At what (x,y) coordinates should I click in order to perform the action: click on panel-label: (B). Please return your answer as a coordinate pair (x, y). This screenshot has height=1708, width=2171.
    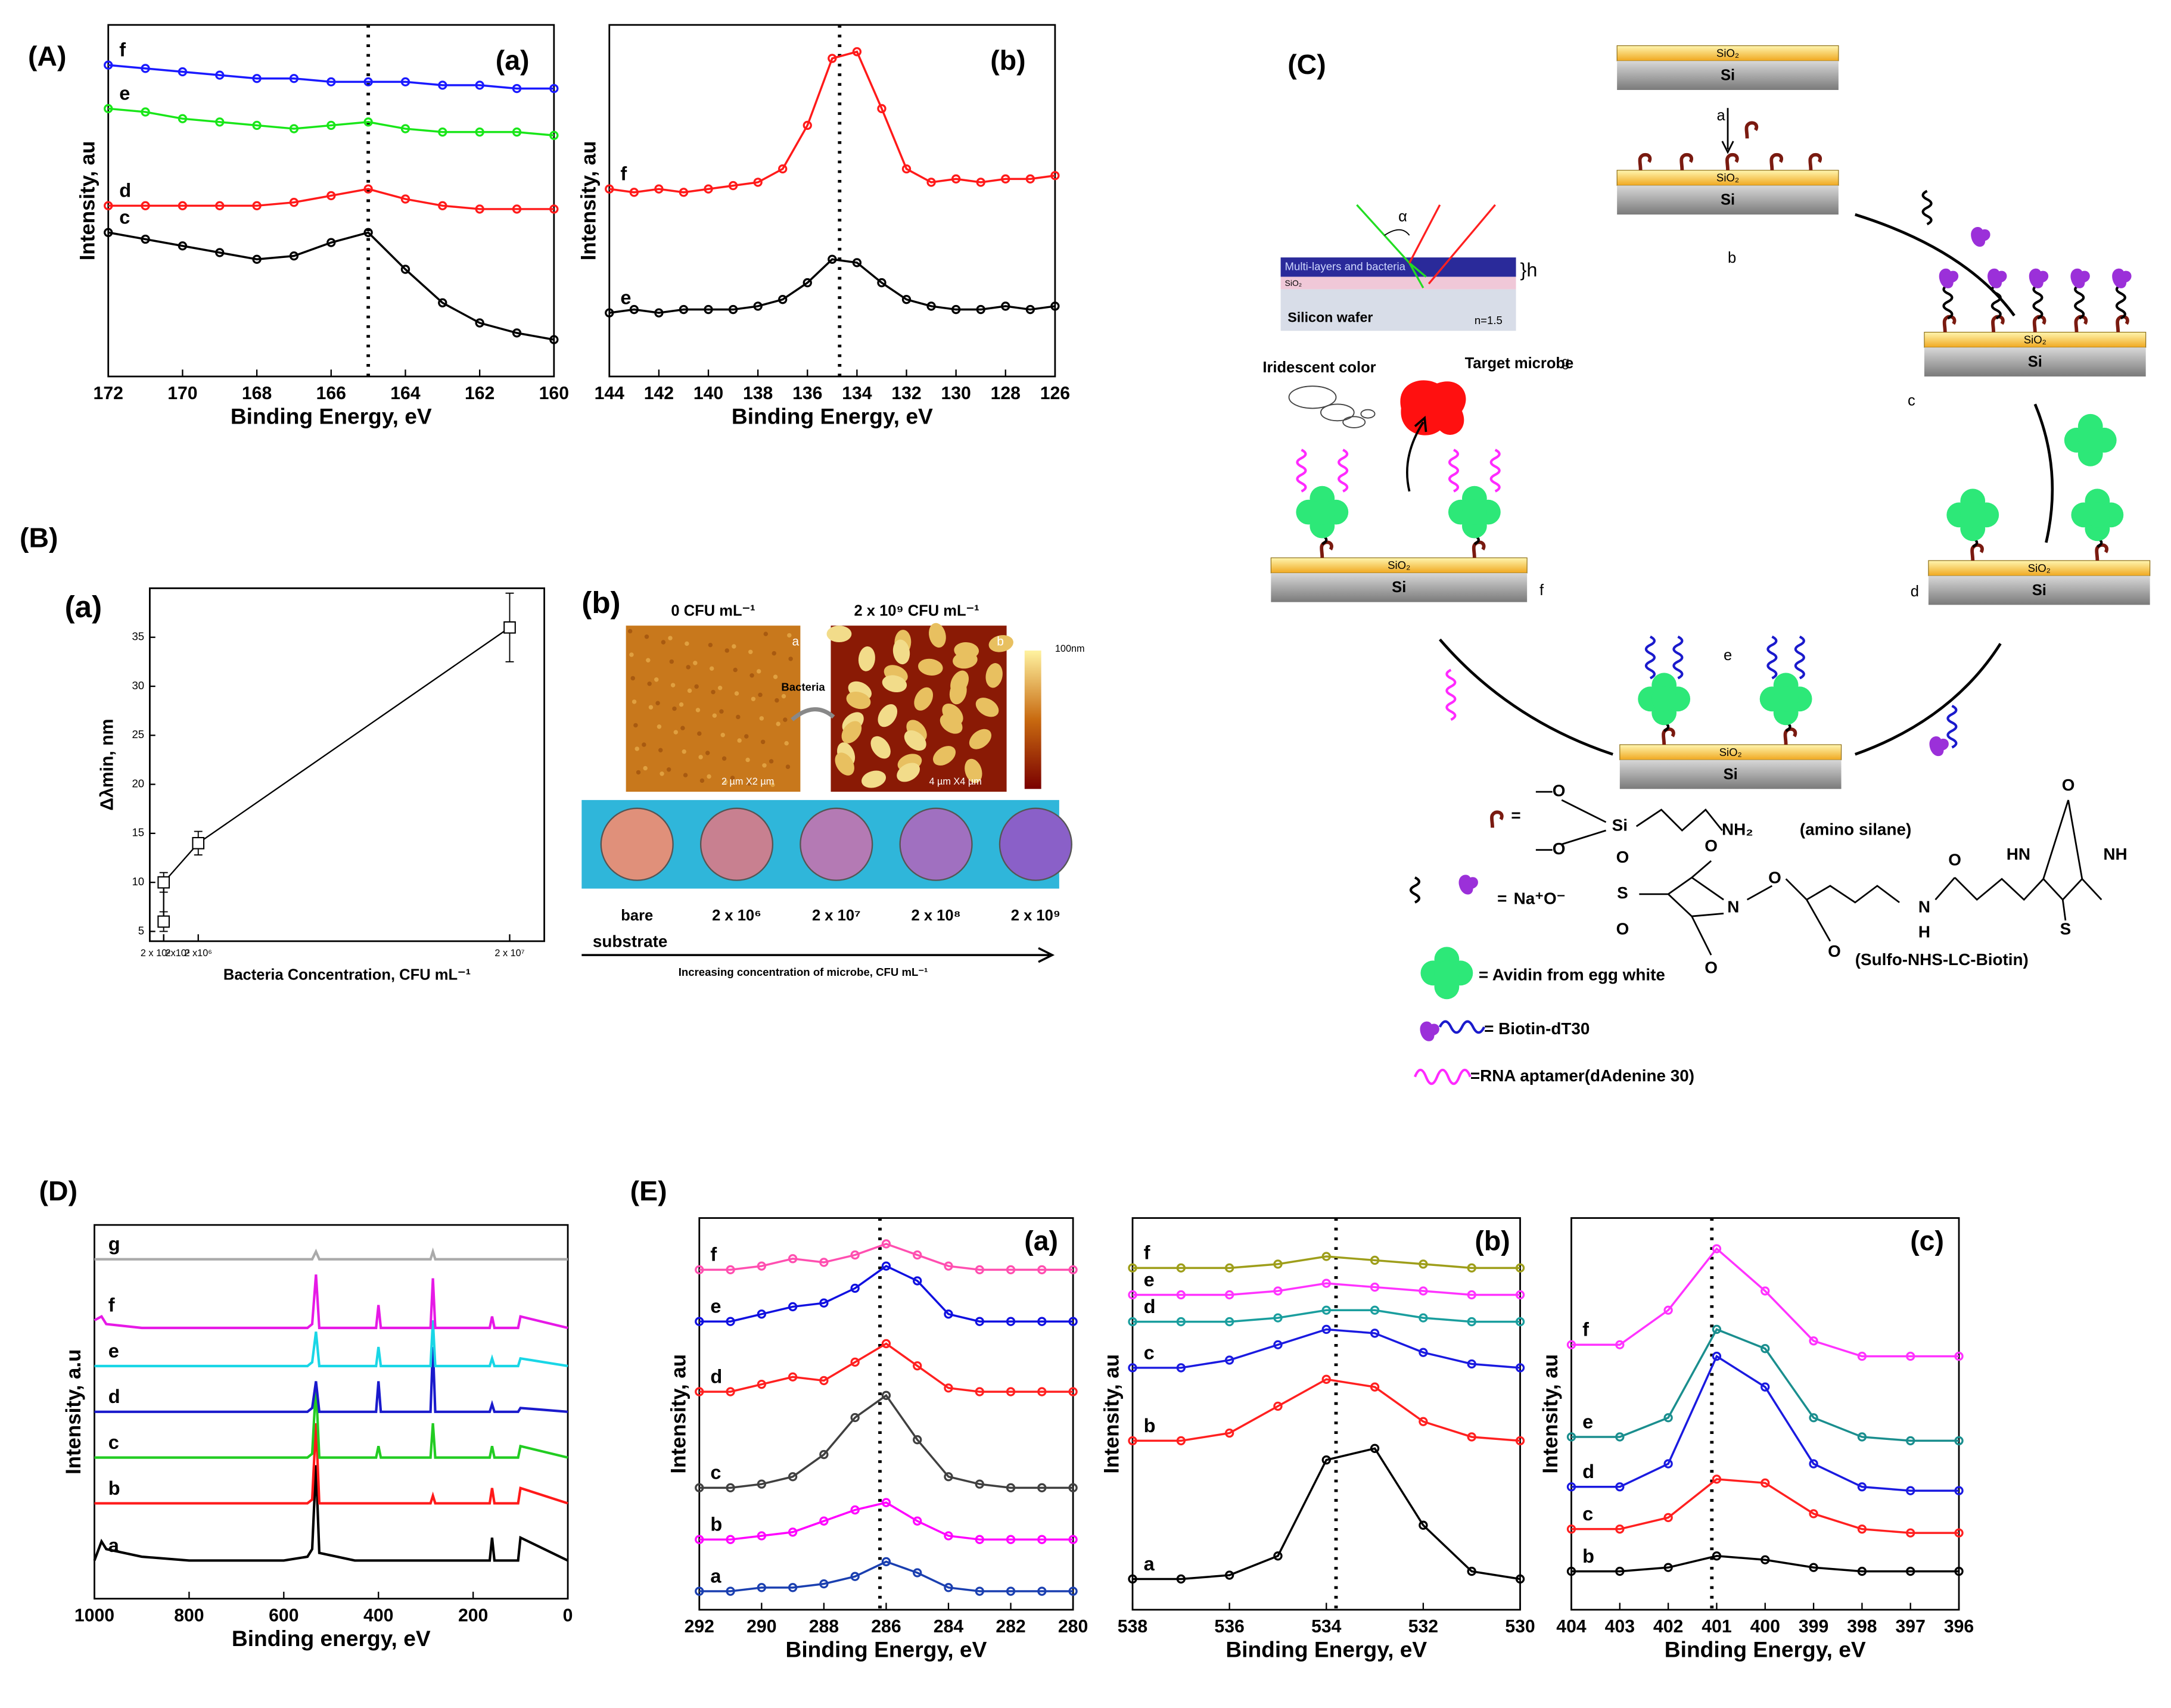
    Looking at the image, I should click on (39, 537).